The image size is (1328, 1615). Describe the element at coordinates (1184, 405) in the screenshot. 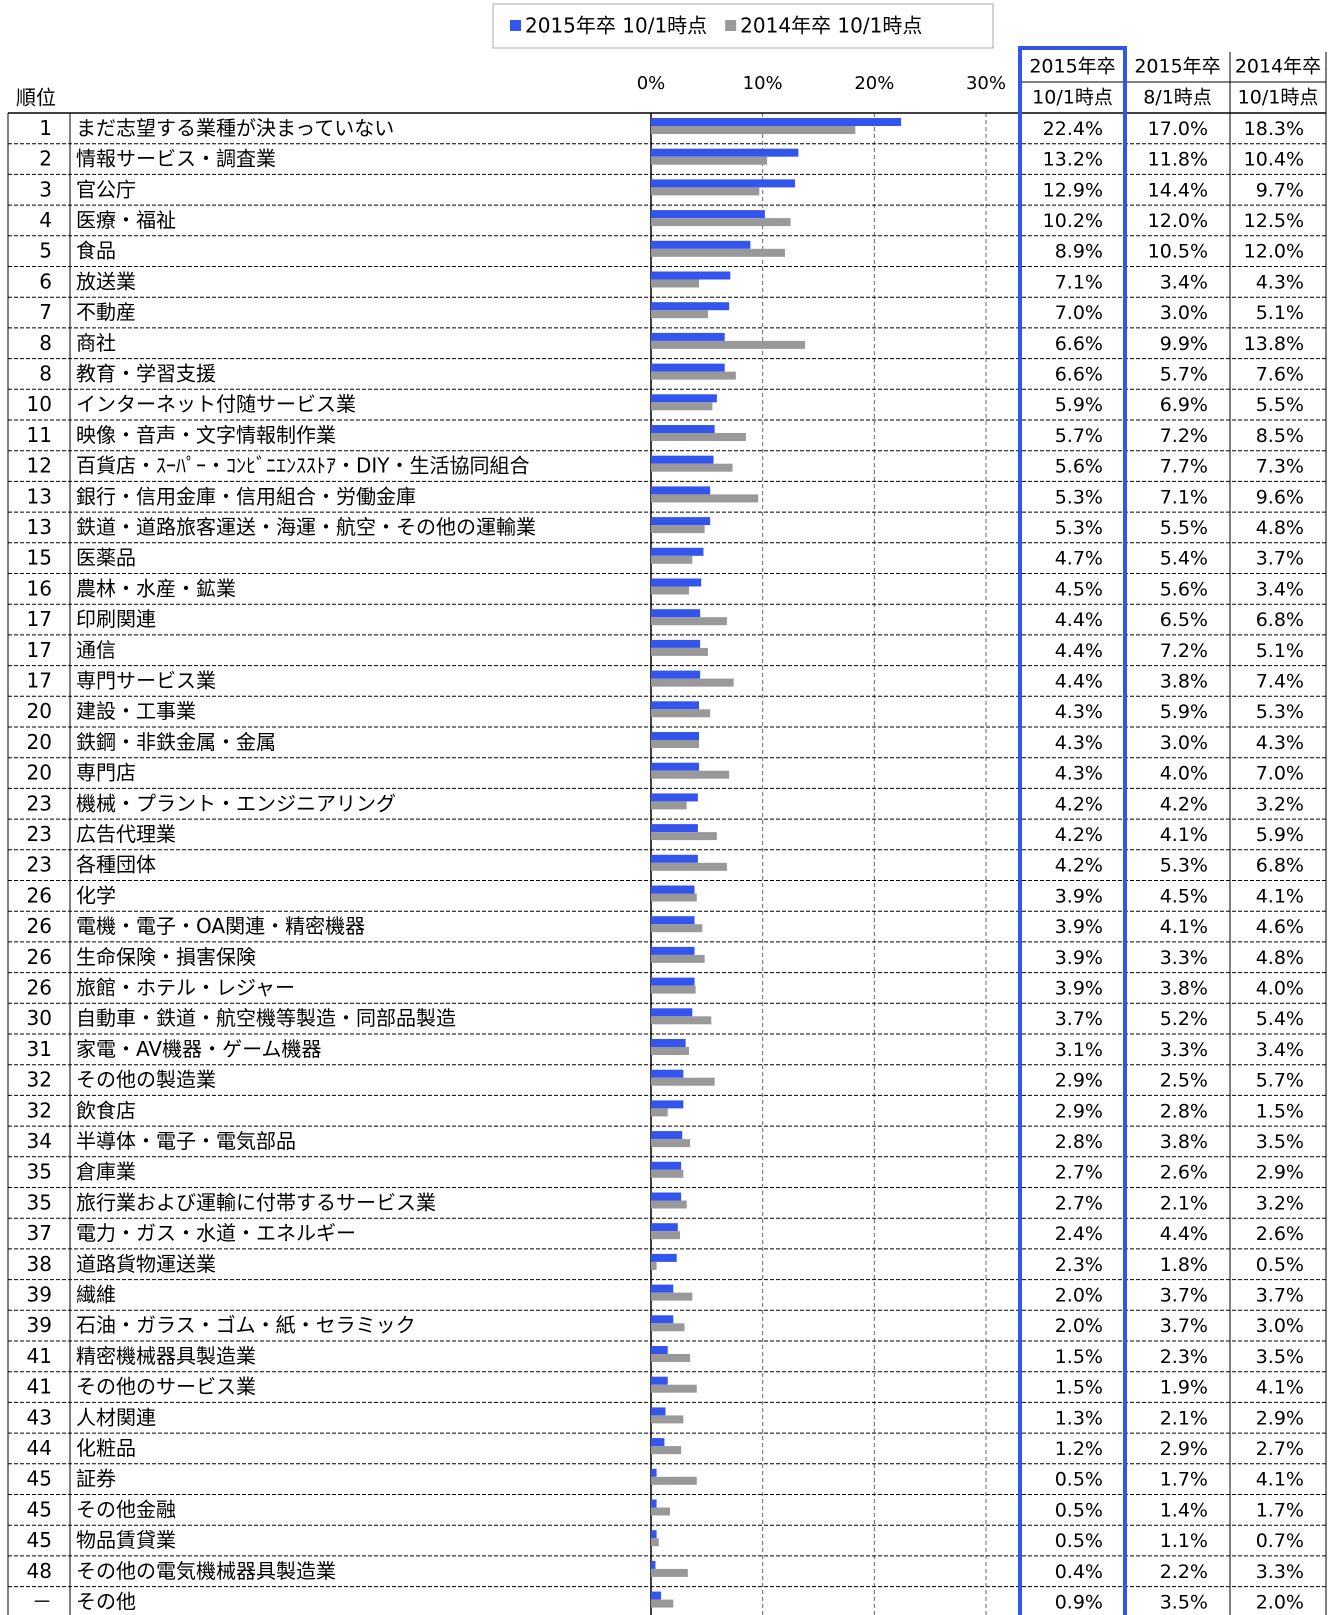

I see `value-cell: 6.9%` at that location.